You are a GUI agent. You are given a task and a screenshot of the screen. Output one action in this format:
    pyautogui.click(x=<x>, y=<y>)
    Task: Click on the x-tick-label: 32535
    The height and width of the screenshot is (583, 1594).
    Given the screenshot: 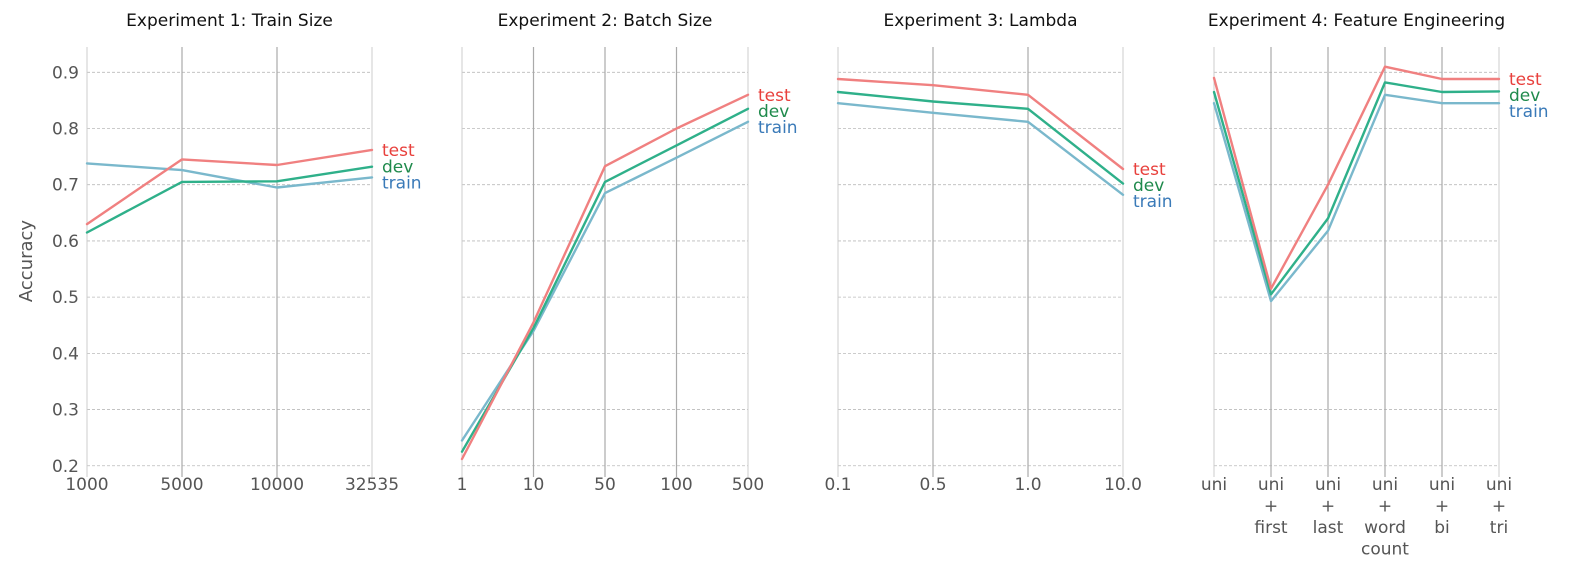 What is the action you would take?
    pyautogui.click(x=372, y=485)
    